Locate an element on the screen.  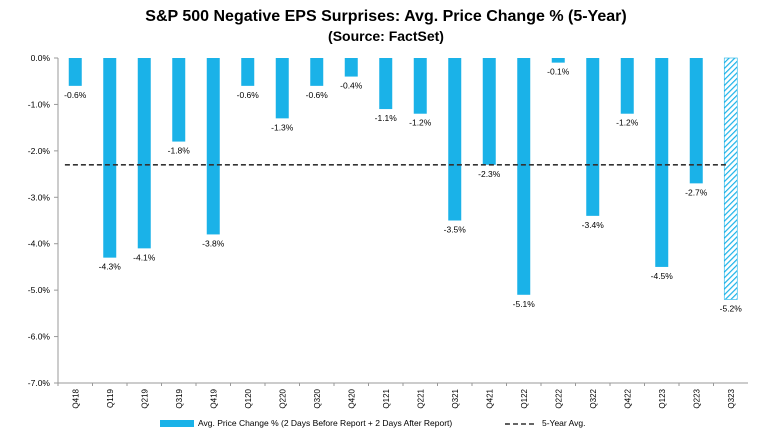
data-label: -4.1% is located at coordinates (144, 257).